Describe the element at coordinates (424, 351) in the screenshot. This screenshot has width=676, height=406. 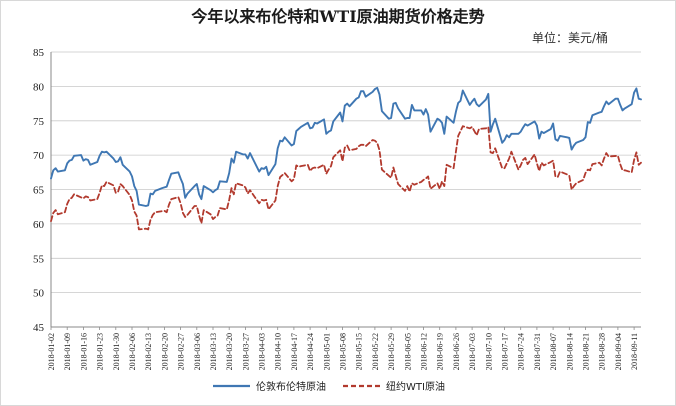
I see `x-tick-label: 2018-06-12` at that location.